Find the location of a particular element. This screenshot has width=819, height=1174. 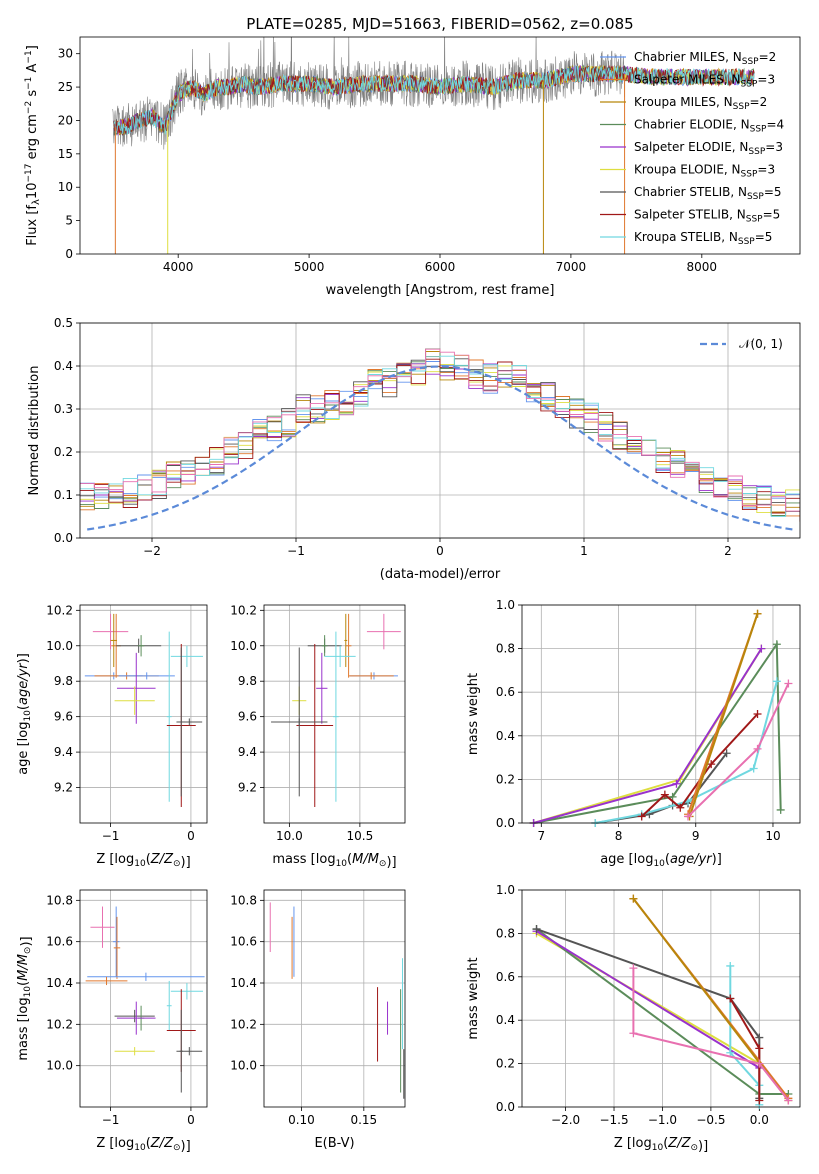

y-tick-label: 0.3 is located at coordinates (63, 409).